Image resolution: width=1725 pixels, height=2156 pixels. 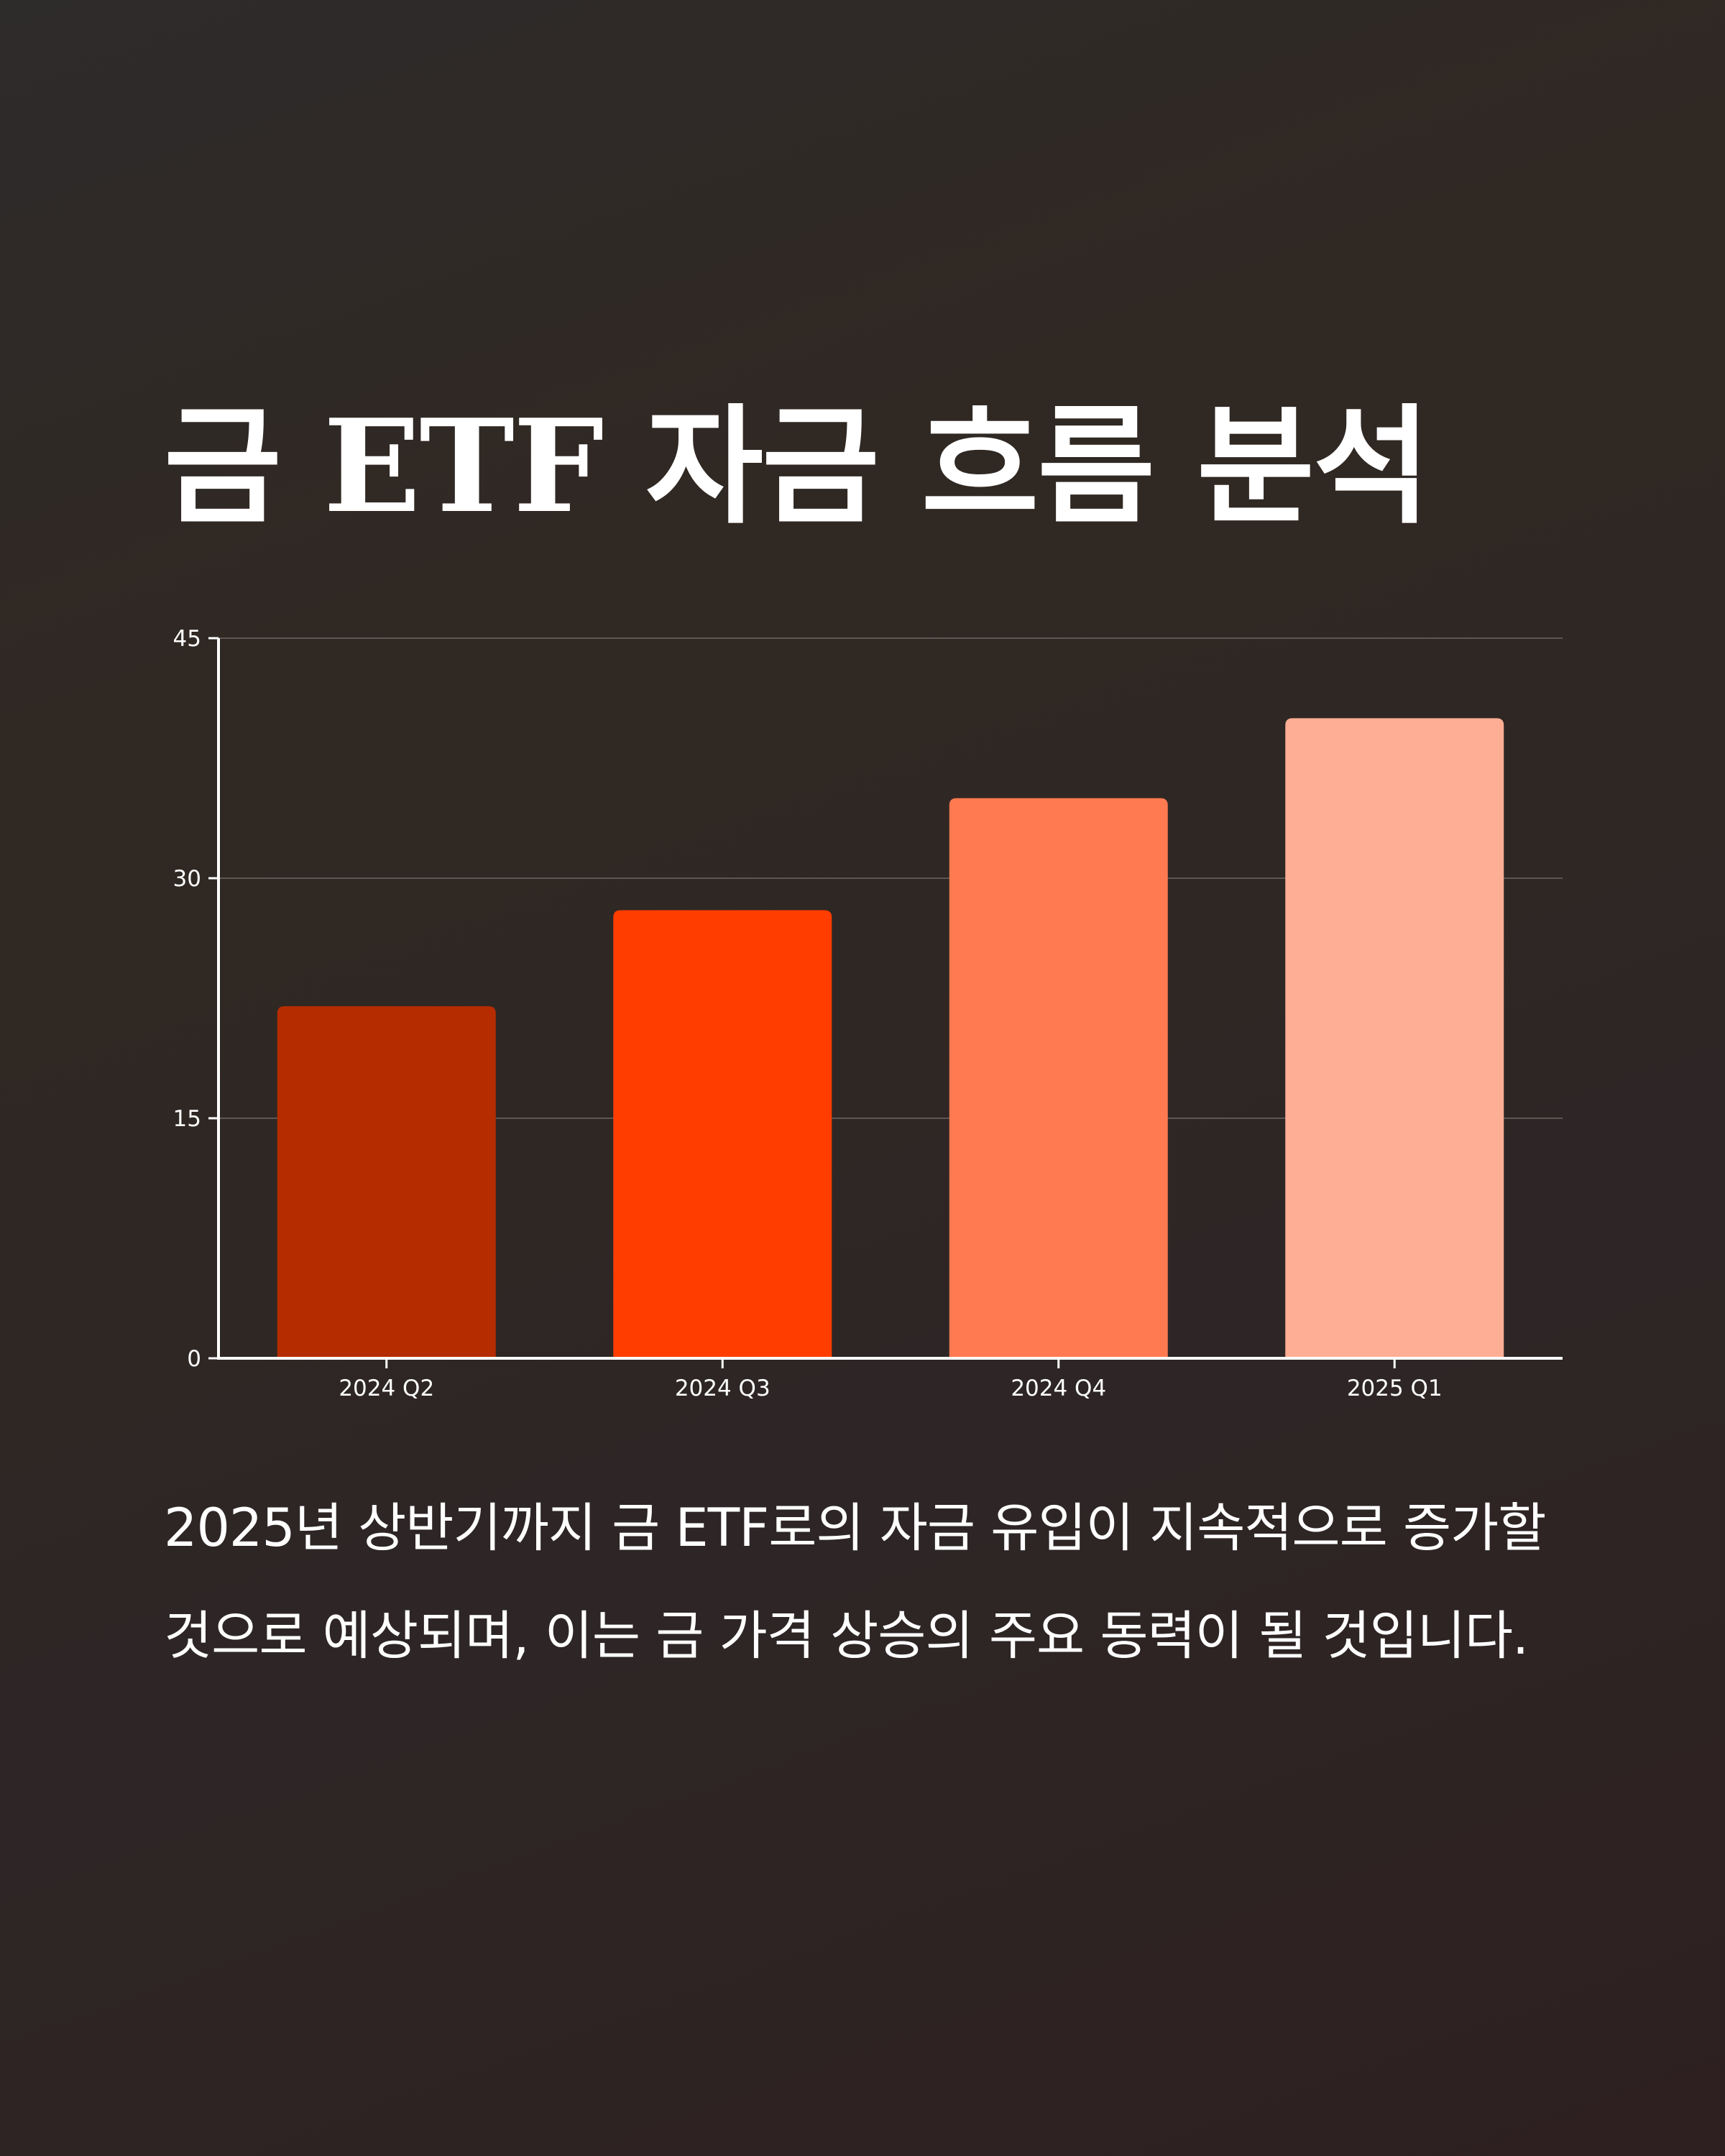 I want to click on x-tick-label: 2025 Q1, so click(x=1395, y=1389).